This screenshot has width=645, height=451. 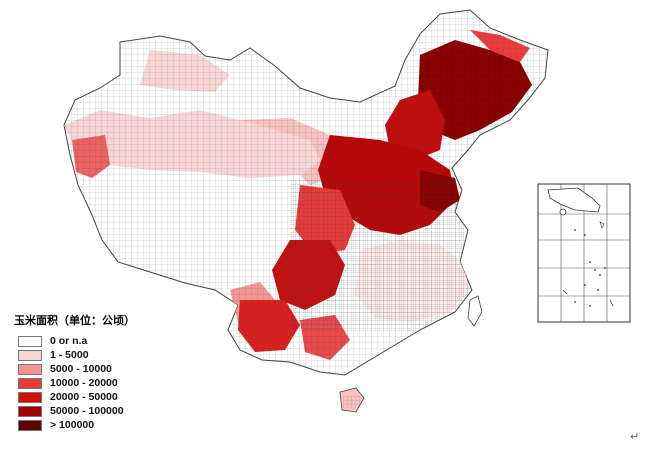 What do you see at coordinates (475, 311) in the screenshot?
I see `taiwan-island` at bounding box center [475, 311].